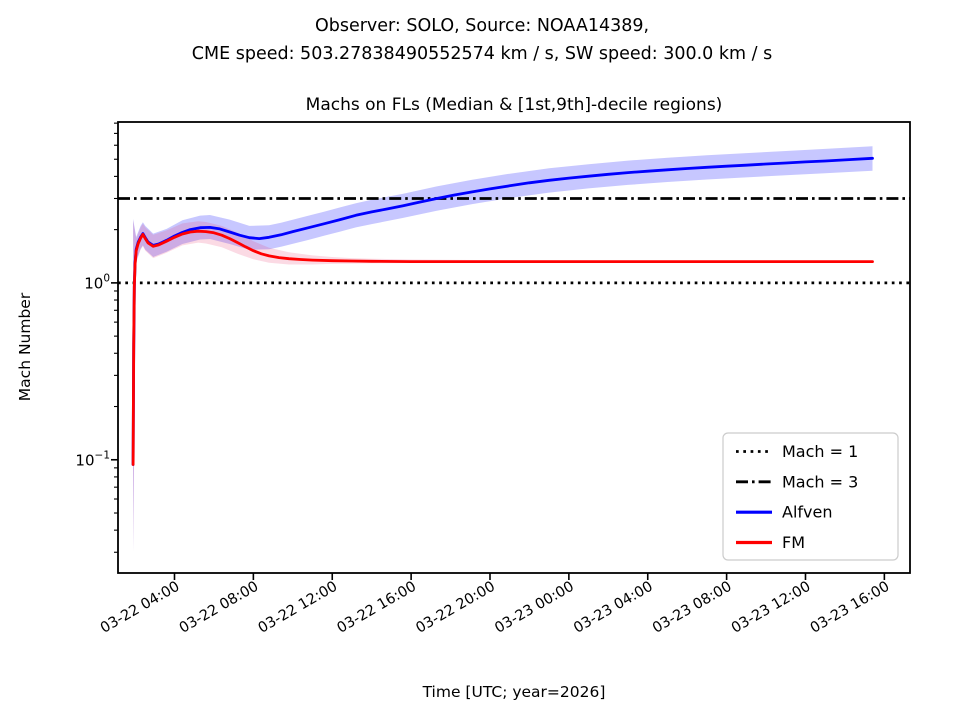  Describe the element at coordinates (613, 608) in the screenshot. I see `x-tick-label: 03-23 04:00` at that location.